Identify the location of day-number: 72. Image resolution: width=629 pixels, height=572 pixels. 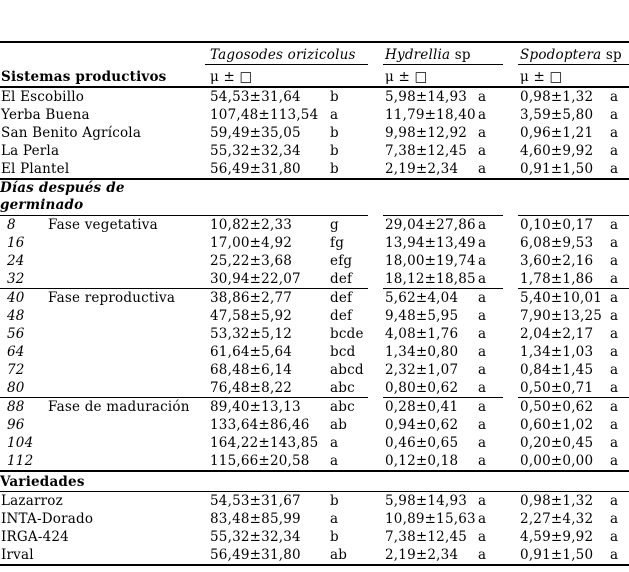
(16, 370).